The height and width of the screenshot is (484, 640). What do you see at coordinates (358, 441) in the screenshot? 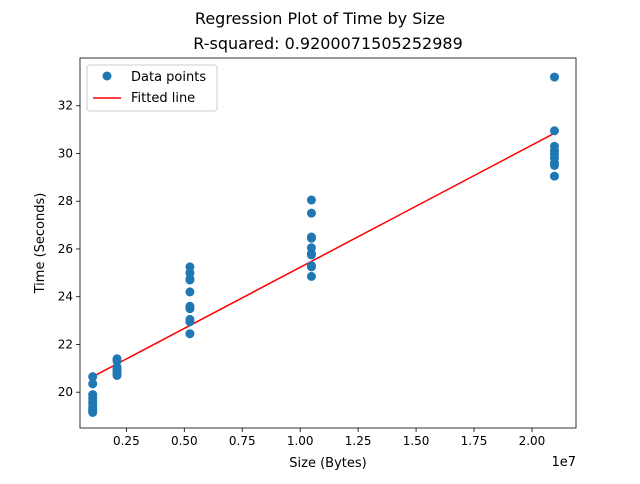
I see `x-tick-label: 1.25` at bounding box center [358, 441].